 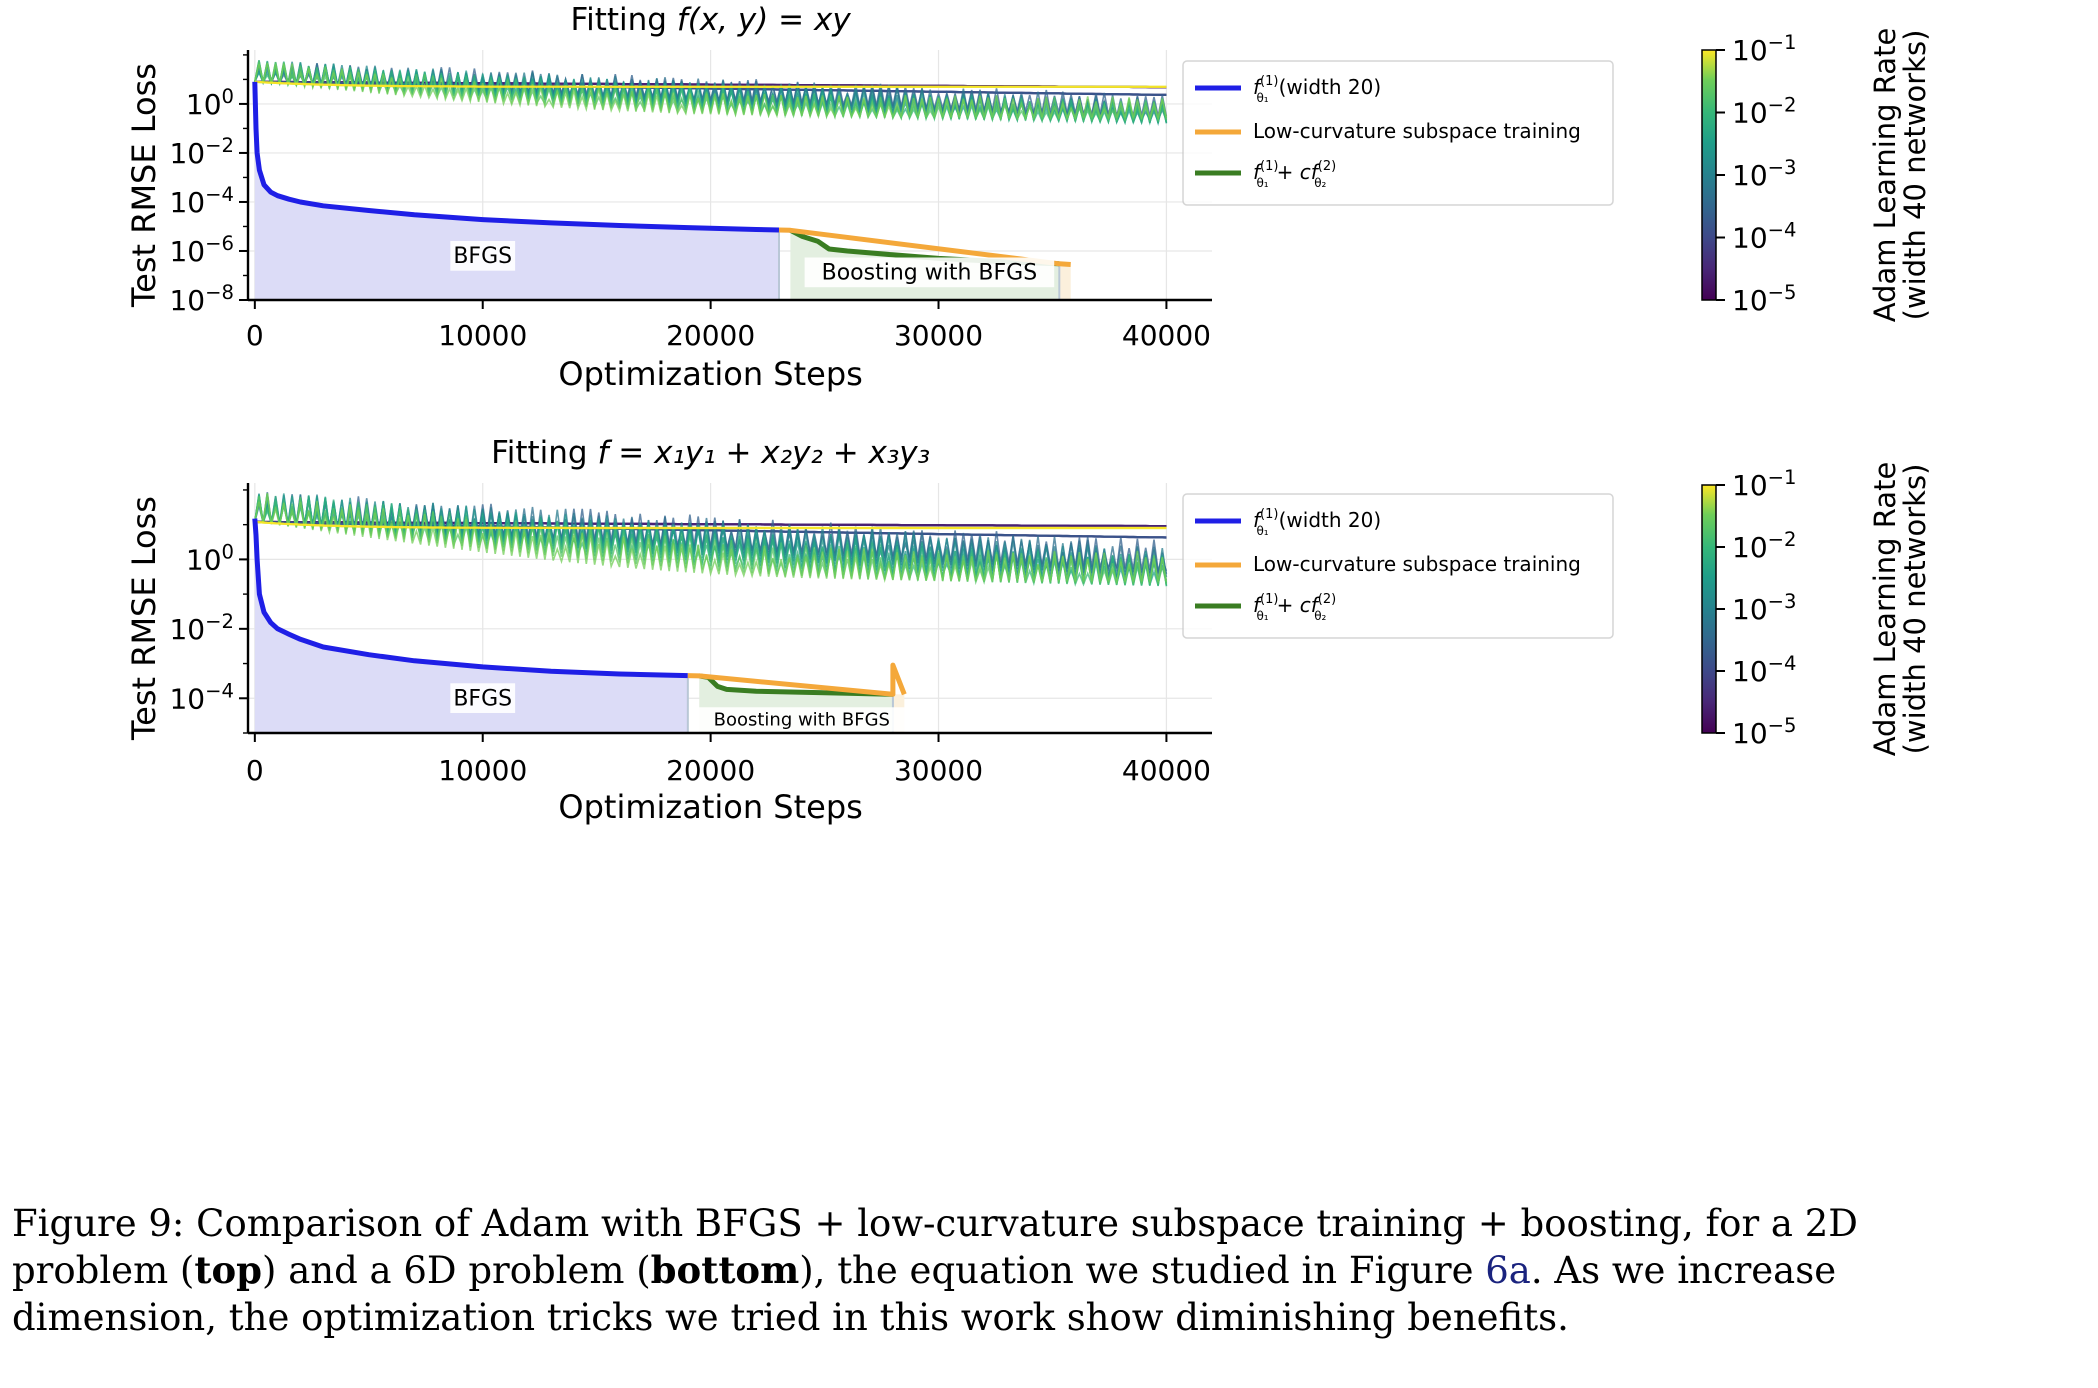 I want to click on chart-title-math: f = x₁y₁ + x₂y₂ + x₃y₃, so click(x=763, y=453).